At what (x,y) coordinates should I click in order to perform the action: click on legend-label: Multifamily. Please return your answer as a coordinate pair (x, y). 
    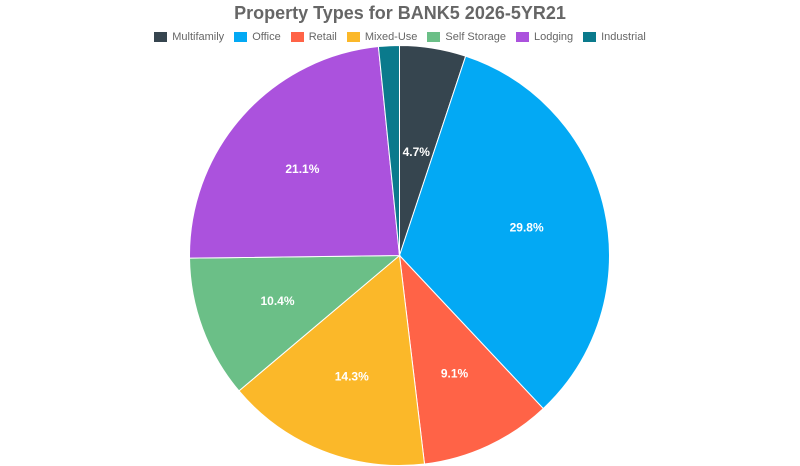
    Looking at the image, I should click on (198, 37).